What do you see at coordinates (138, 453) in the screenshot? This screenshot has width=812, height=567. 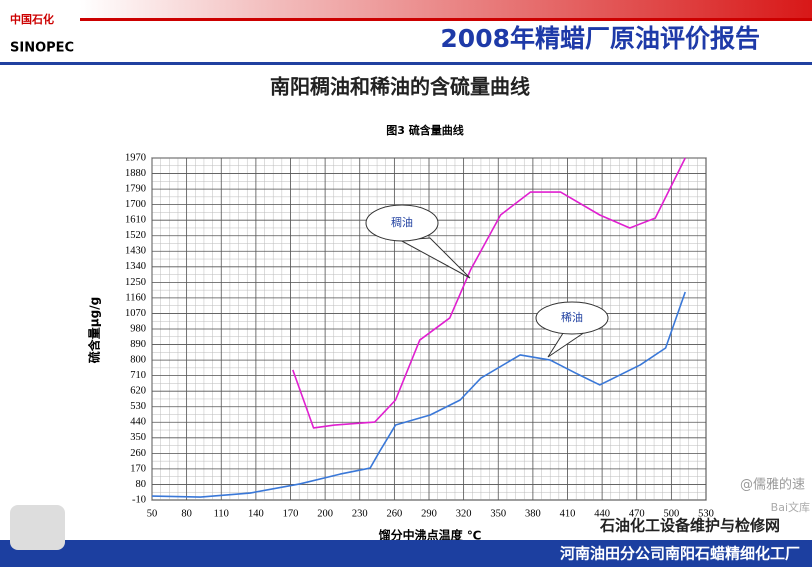 I see `y-tick-label: 260` at bounding box center [138, 453].